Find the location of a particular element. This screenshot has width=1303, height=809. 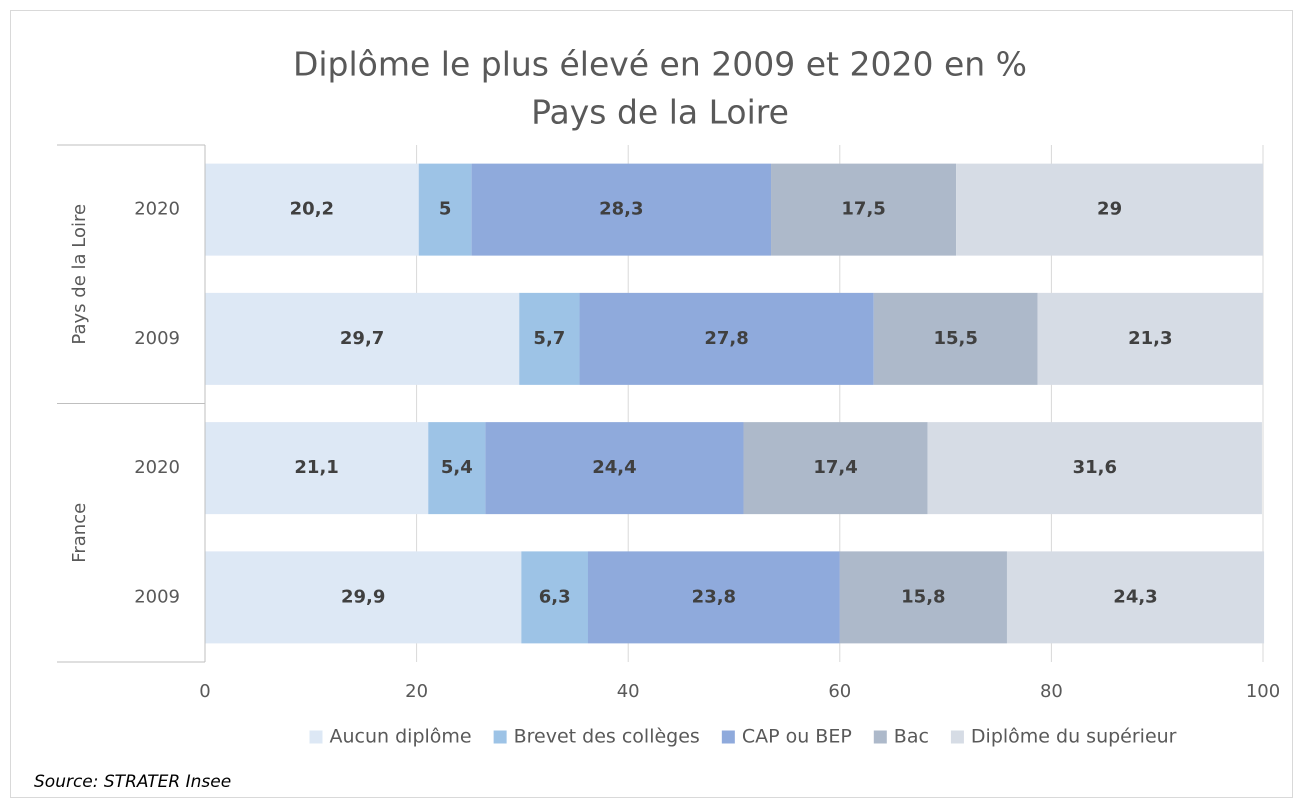

group-label: Pays de la Loire is located at coordinates (79, 274).